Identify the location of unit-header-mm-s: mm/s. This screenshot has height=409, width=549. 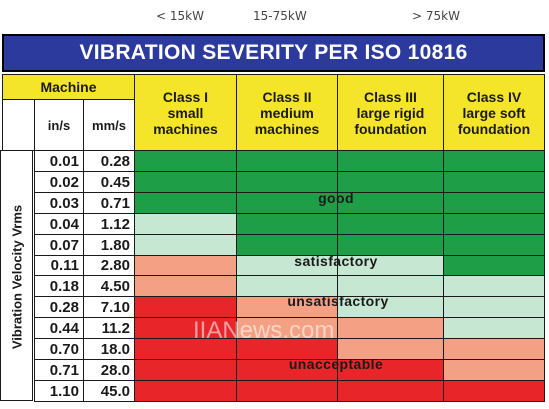
(109, 125).